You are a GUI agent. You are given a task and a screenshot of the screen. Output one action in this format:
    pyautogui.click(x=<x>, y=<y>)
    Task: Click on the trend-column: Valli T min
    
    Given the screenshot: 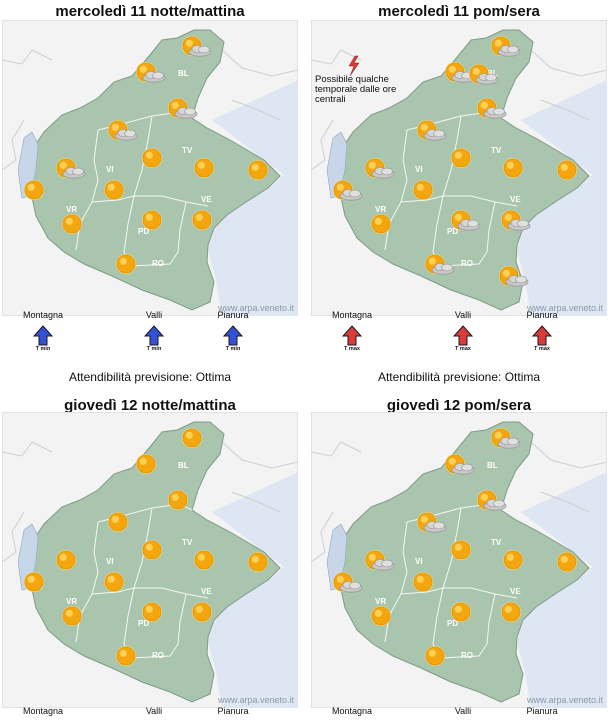 What is the action you would take?
    pyautogui.click(x=154, y=331)
    